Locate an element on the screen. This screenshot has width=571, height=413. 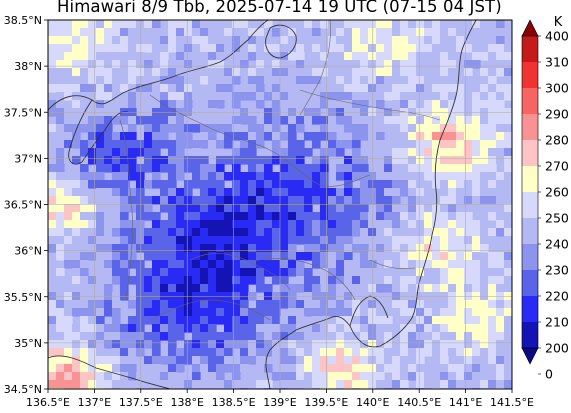
border-gunma-tochigi is located at coordinates (320, 168).